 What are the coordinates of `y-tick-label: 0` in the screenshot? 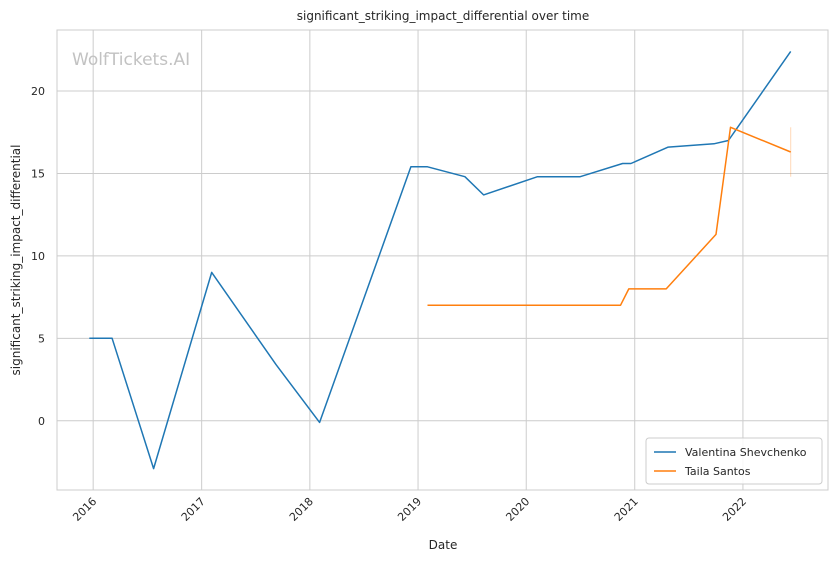 It's located at (41, 421).